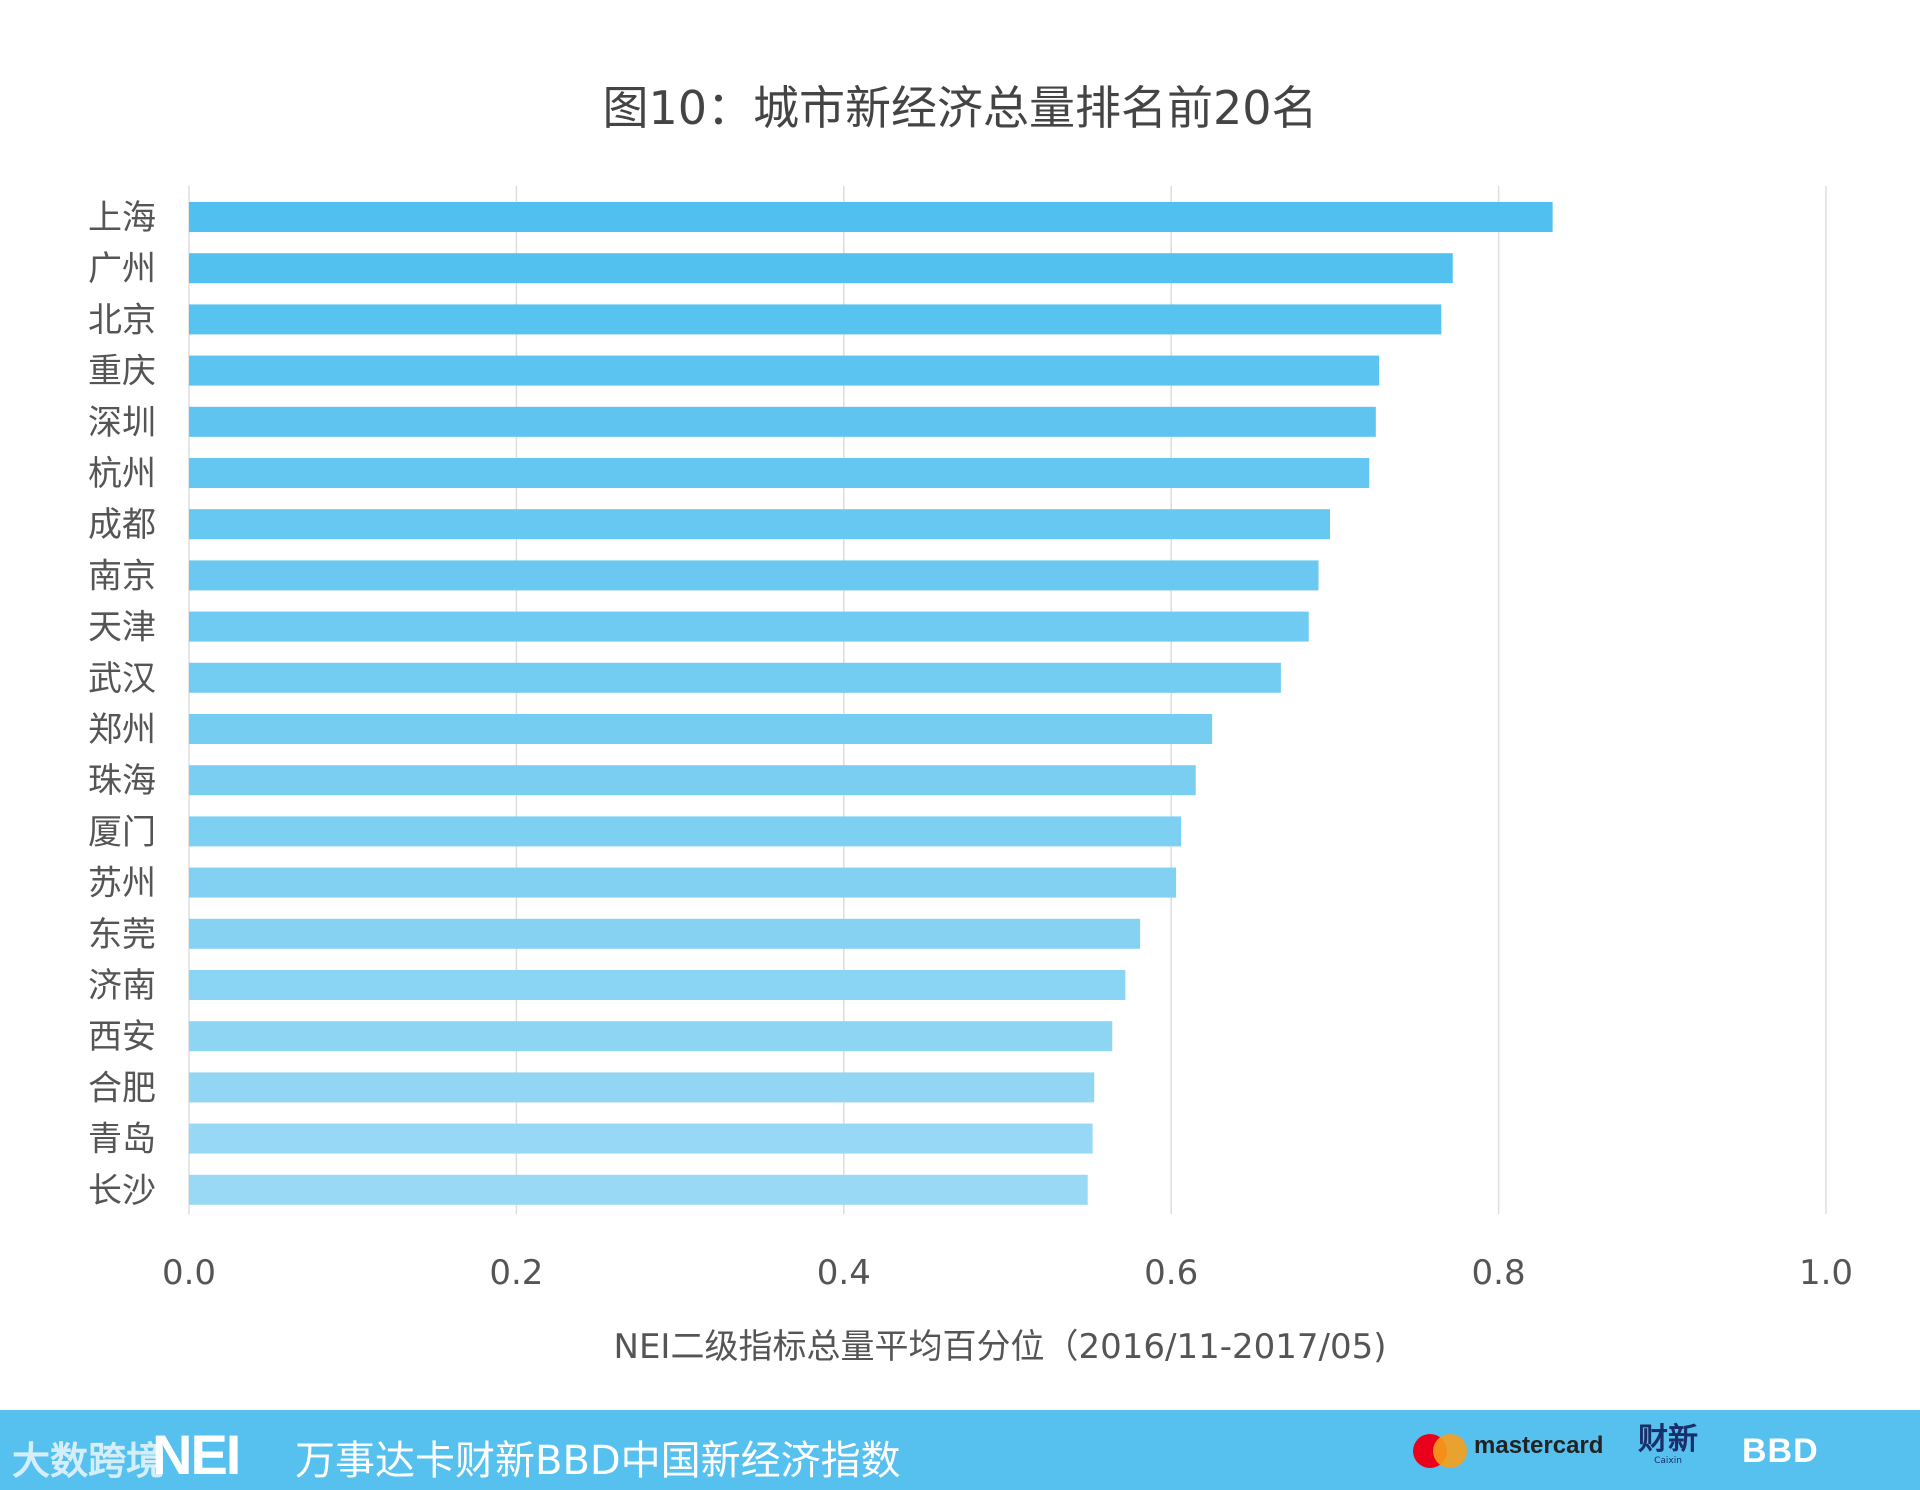 The width and height of the screenshot is (1920, 1490). I want to click on category-label: 厦门, so click(122, 832).